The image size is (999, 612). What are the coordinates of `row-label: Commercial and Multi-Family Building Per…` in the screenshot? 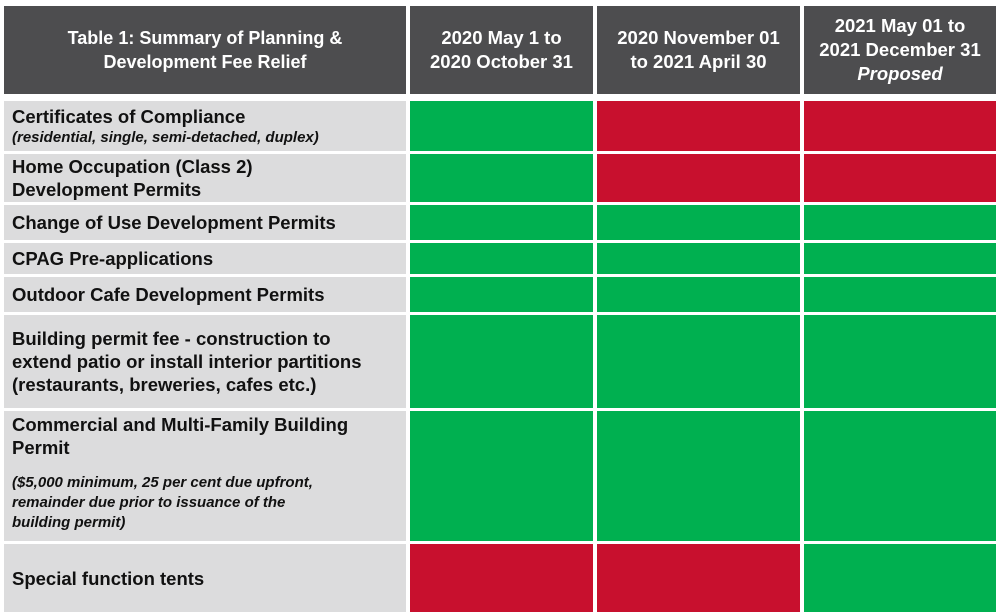 It's located at (205, 476).